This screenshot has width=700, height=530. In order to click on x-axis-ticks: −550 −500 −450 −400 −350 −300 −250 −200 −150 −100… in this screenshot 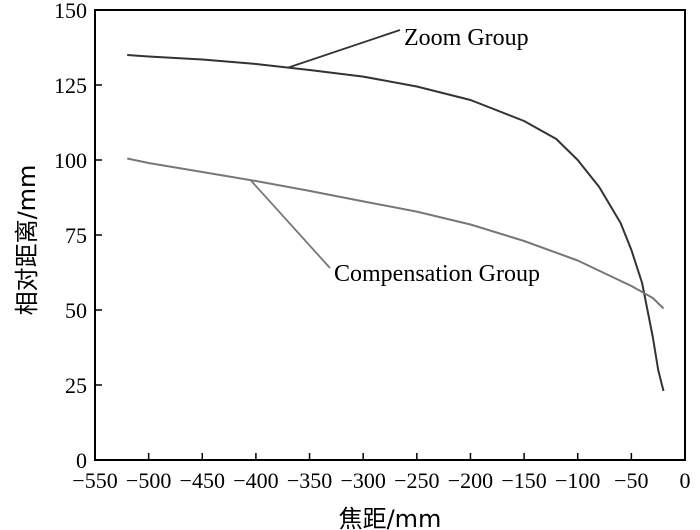, I will do `click(381, 473)`.